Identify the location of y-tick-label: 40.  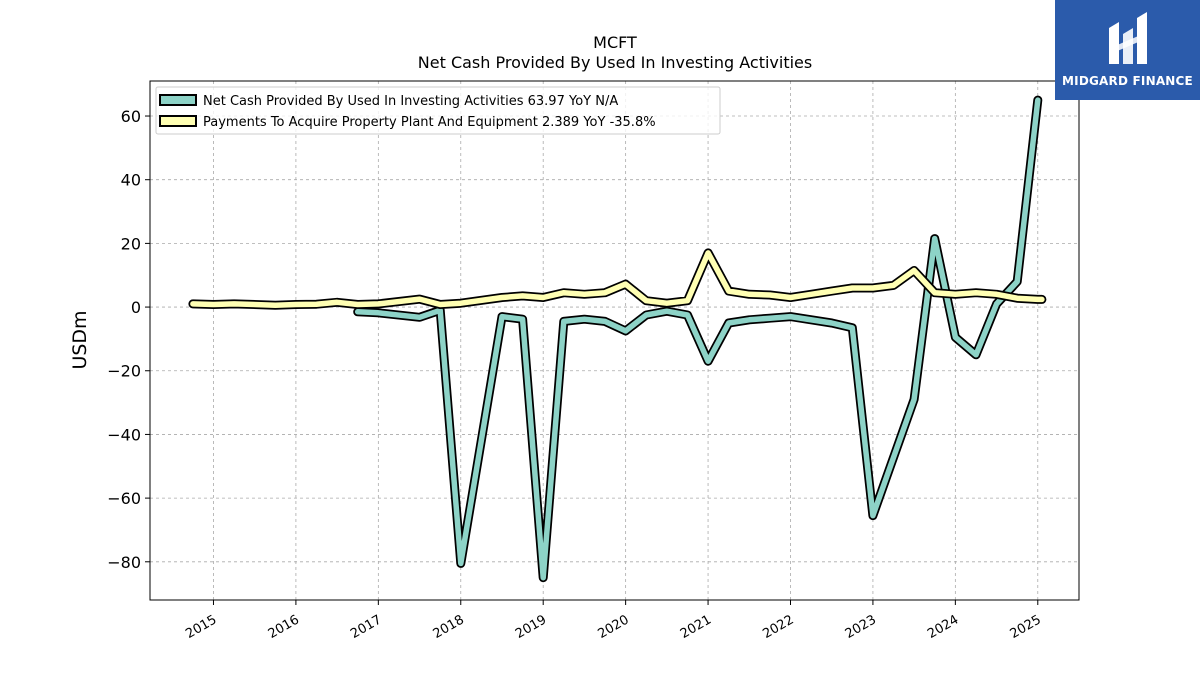
(131, 180).